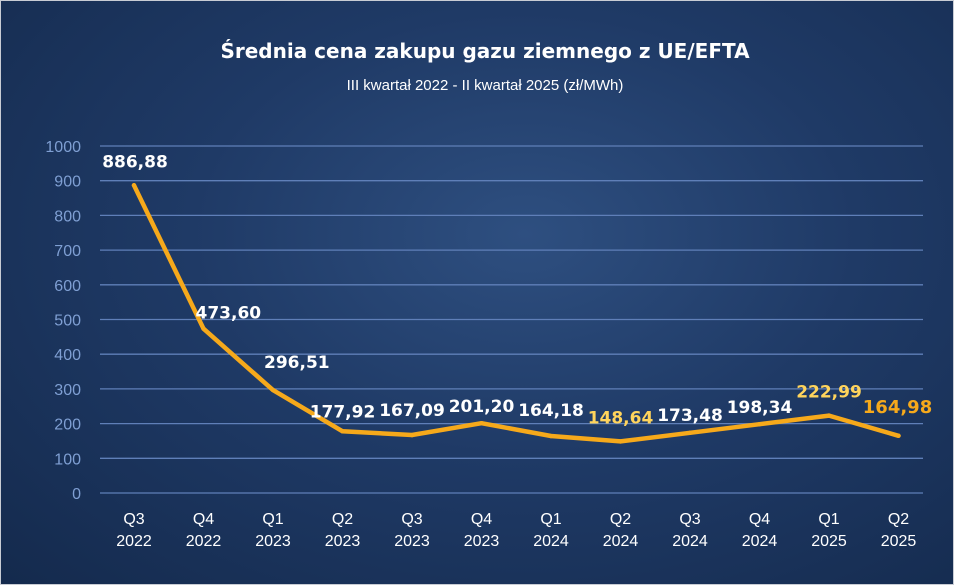 Image resolution: width=954 pixels, height=585 pixels. I want to click on data-label: 148,64, so click(621, 418).